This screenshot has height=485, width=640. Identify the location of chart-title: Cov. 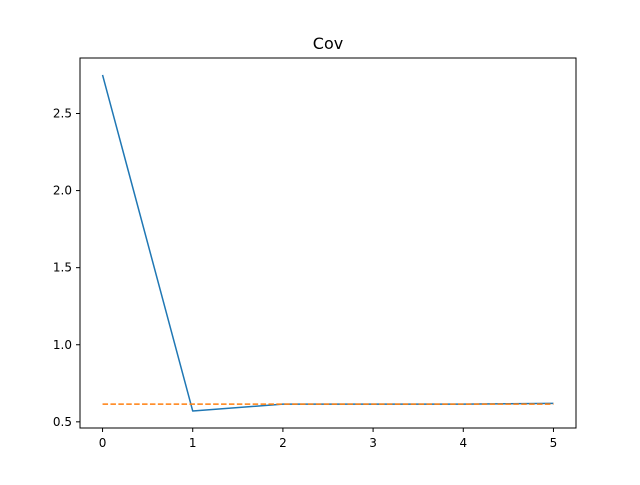
(328, 43).